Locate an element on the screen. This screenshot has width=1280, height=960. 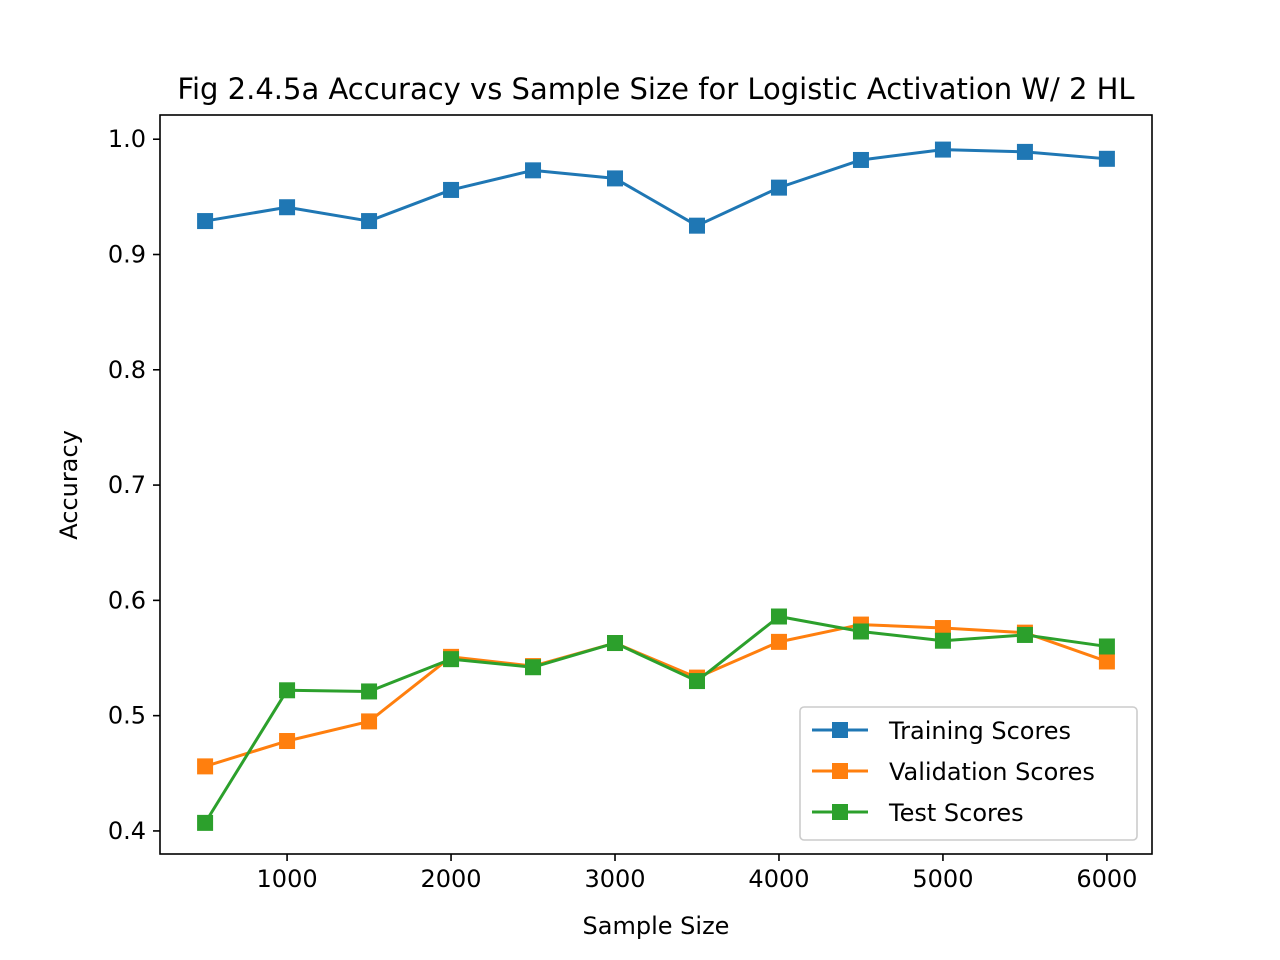
legend-entry: Test Scores is located at coordinates (918, 813).